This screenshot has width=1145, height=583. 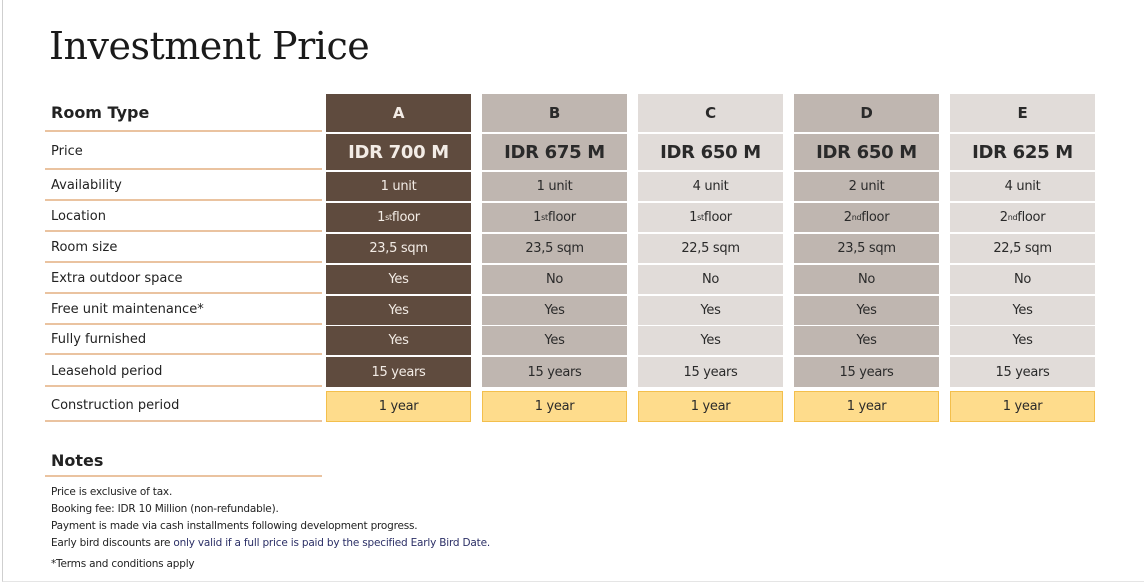 I want to click on notes-divider, so click(x=183, y=476).